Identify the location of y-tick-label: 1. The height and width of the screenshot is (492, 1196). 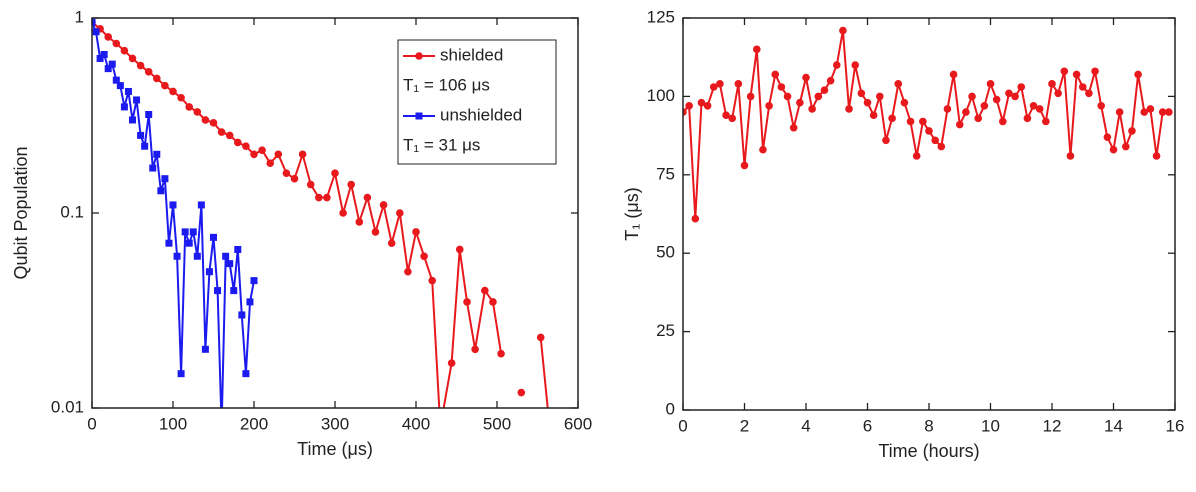
(79, 16).